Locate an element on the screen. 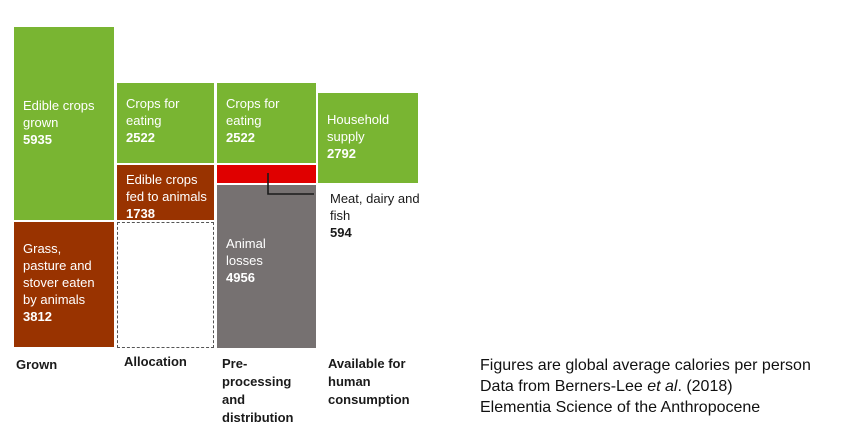 Image resolution: width=855 pixels, height=438 pixels. callout-value: 594 is located at coordinates (341, 232).